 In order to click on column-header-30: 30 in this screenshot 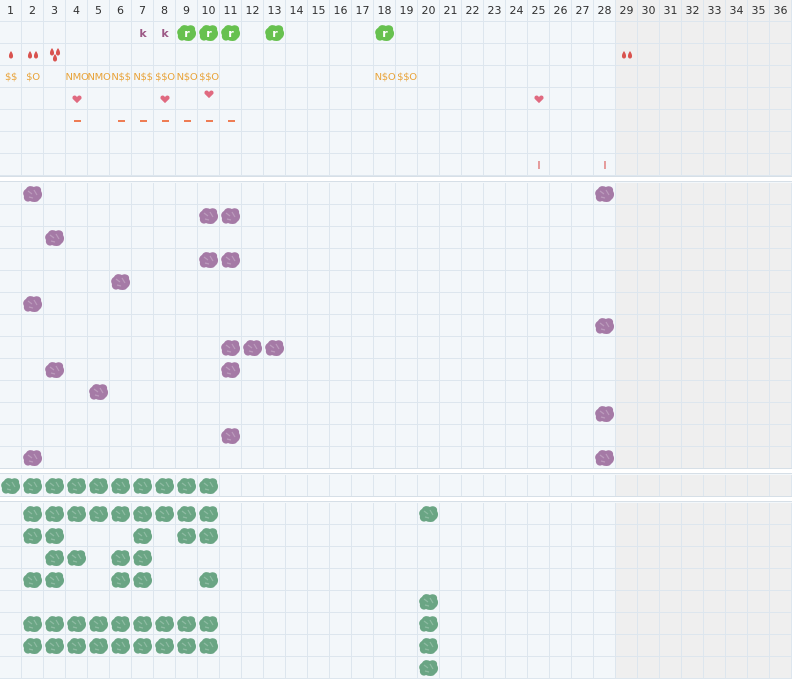, I will do `click(649, 11)`.